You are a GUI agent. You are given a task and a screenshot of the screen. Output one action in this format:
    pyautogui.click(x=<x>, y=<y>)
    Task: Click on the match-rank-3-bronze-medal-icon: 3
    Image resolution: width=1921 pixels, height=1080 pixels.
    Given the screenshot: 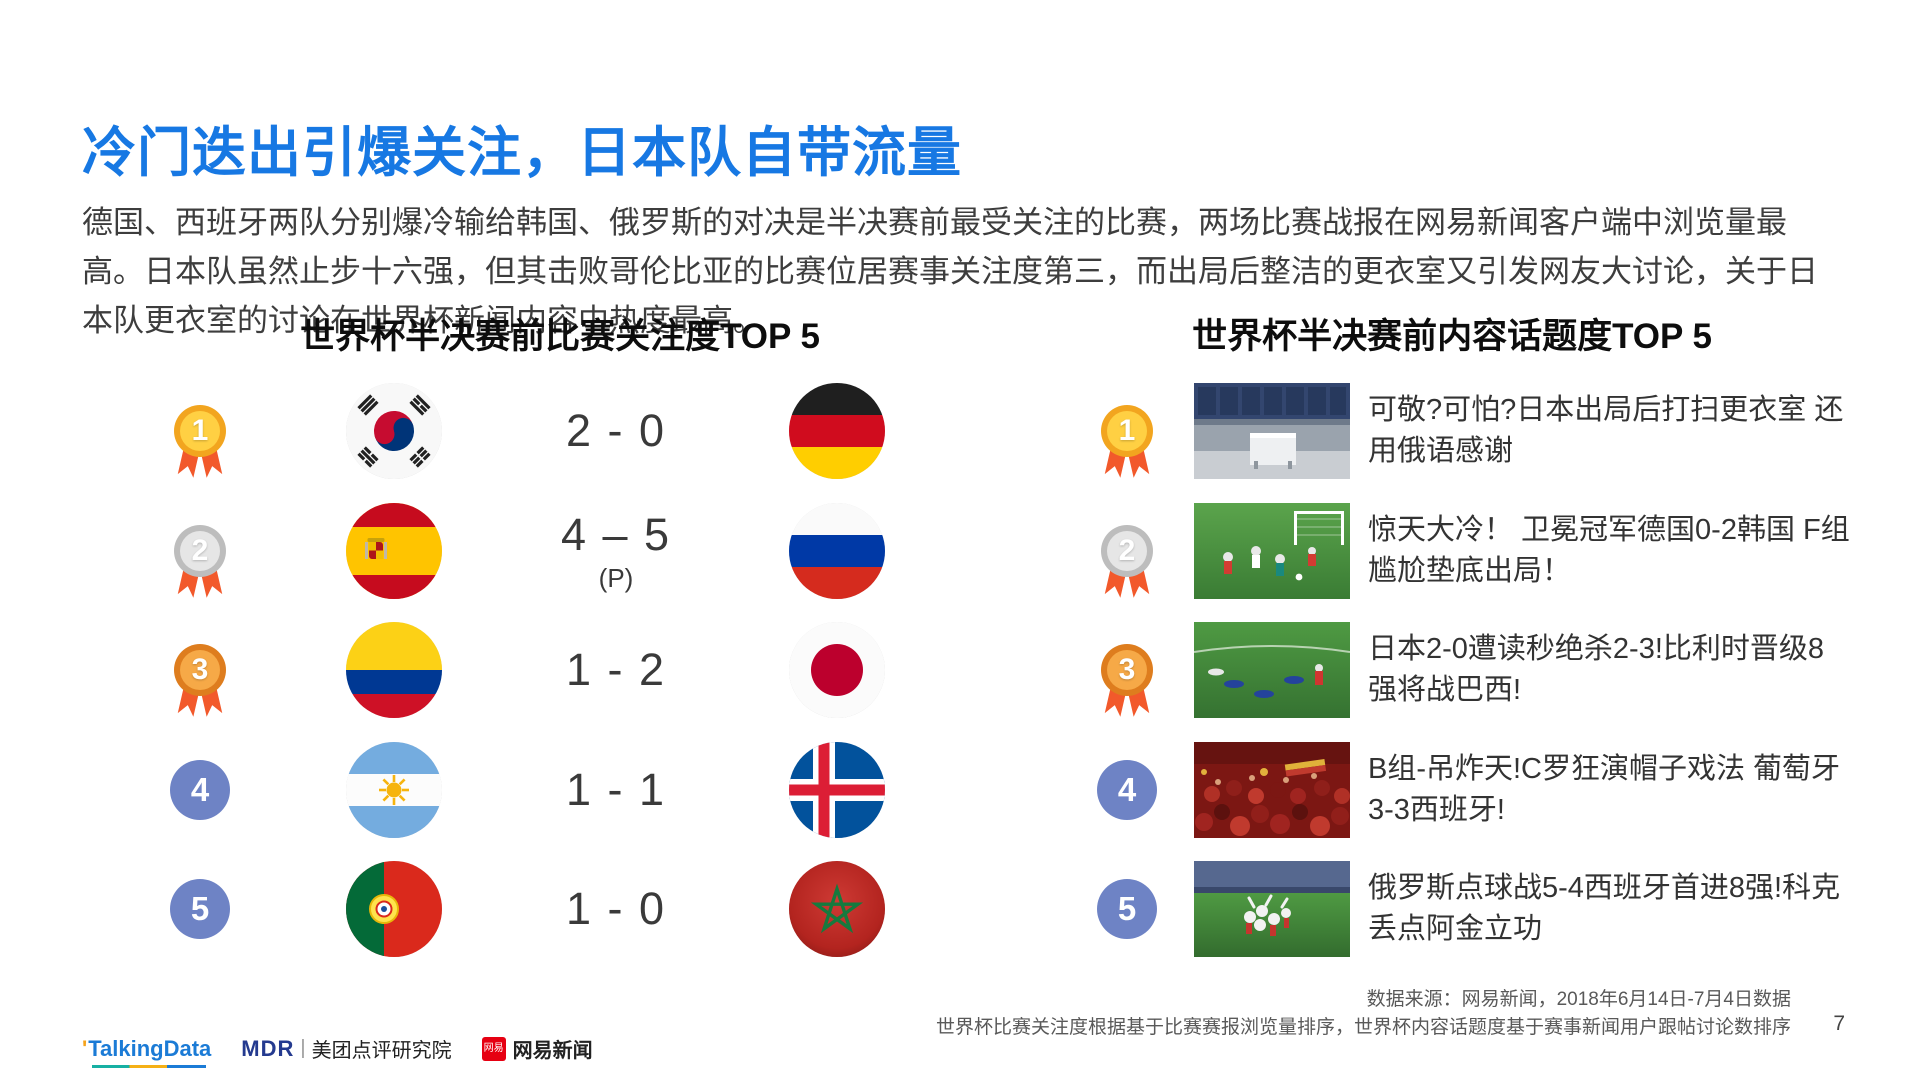 What is the action you would take?
    pyautogui.click(x=200, y=684)
    